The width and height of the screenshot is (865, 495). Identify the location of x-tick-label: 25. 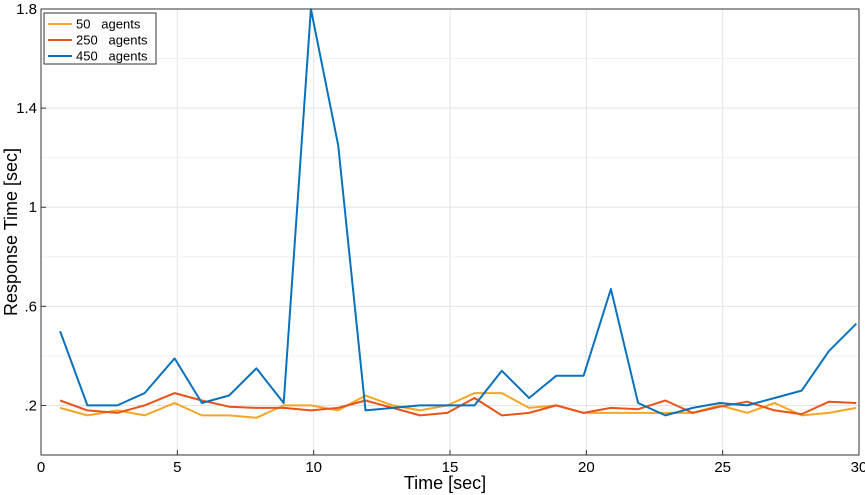
(722, 467).